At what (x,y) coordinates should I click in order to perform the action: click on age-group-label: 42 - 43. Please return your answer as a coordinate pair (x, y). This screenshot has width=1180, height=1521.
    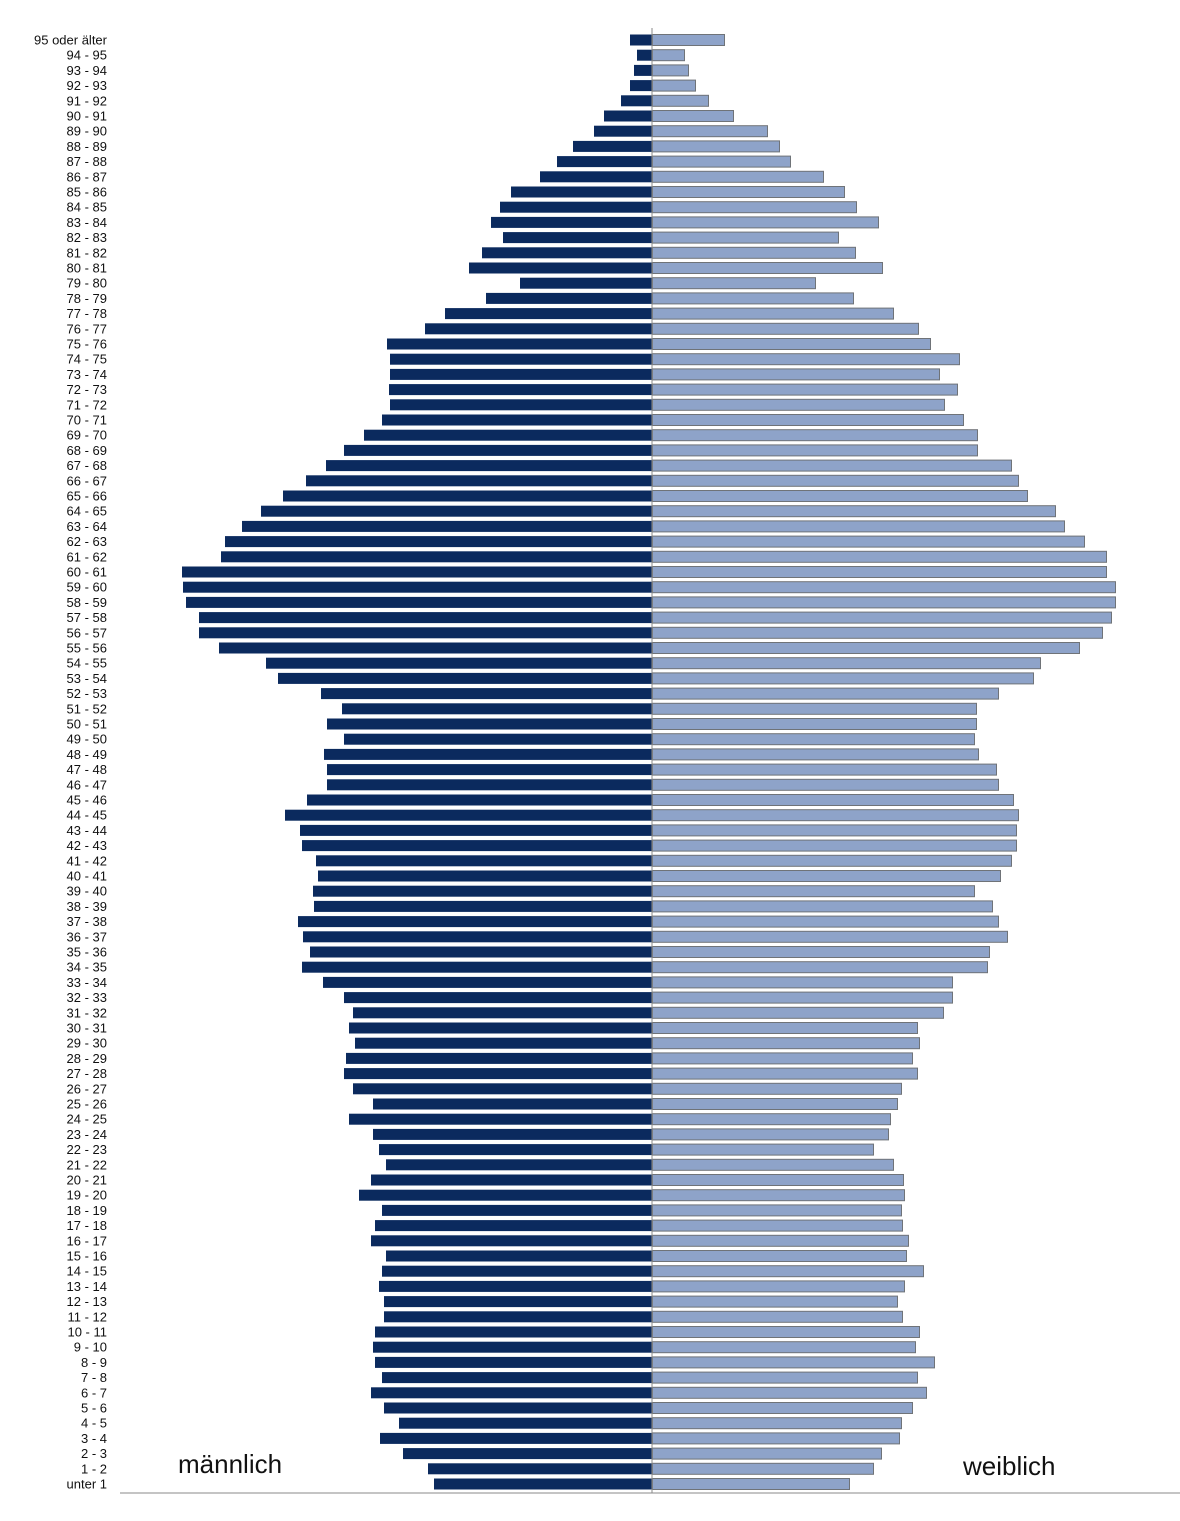
    Looking at the image, I should click on (87, 845).